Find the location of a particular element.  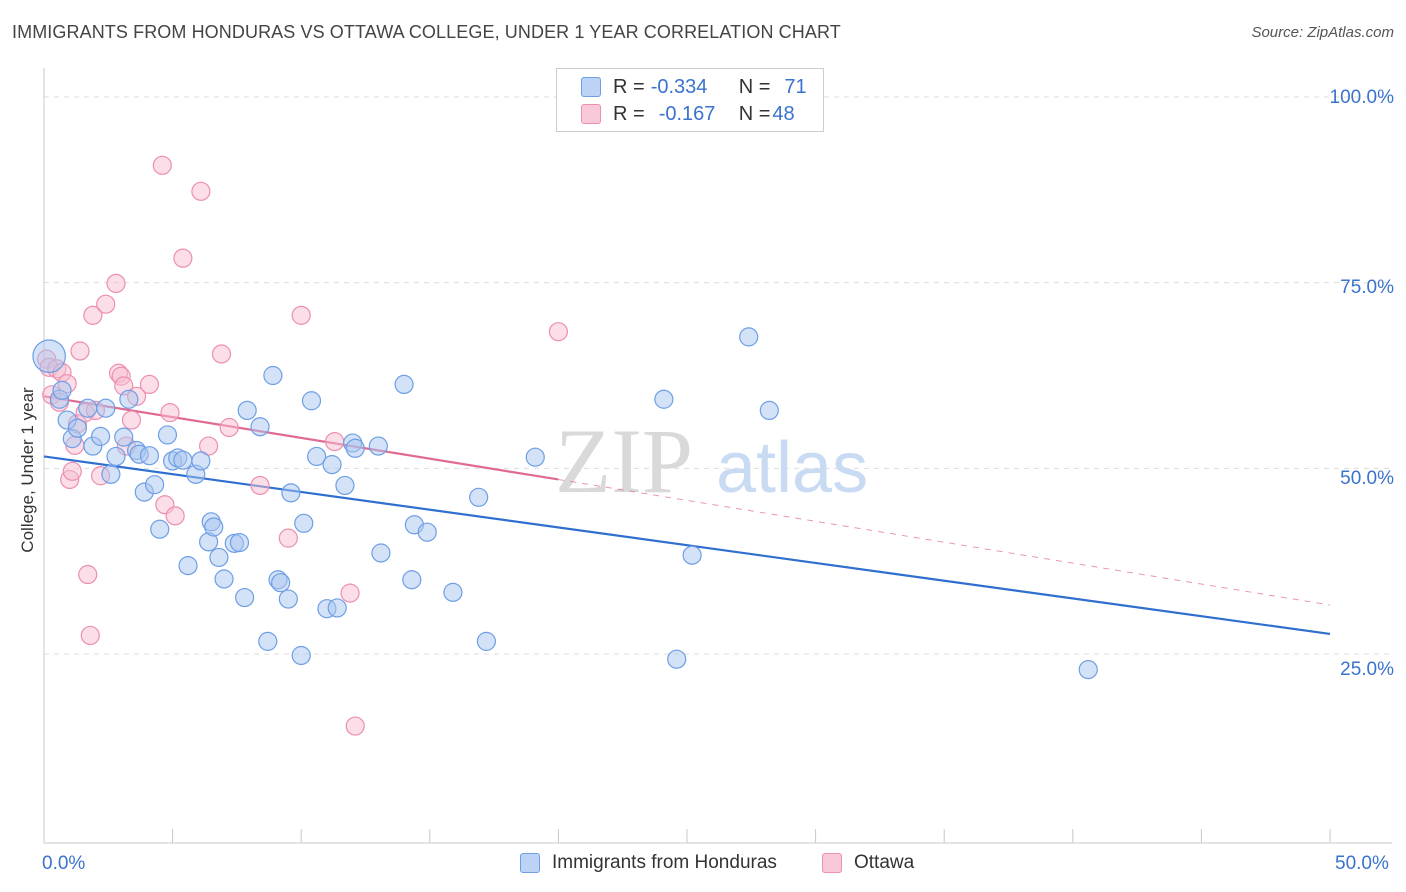

source-label: Source: ZipAtlas.com is located at coordinates (1322, 32).